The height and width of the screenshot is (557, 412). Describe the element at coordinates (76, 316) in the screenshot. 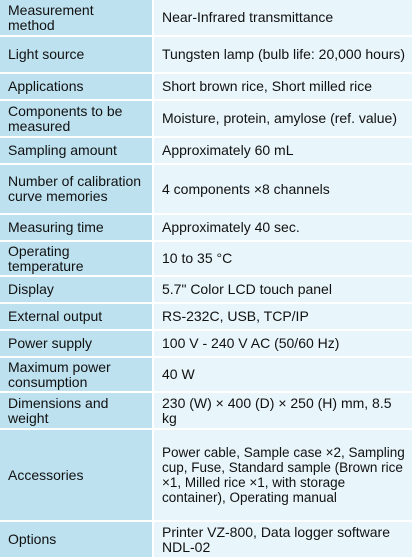

I see `spec-label-external-output: External output` at that location.